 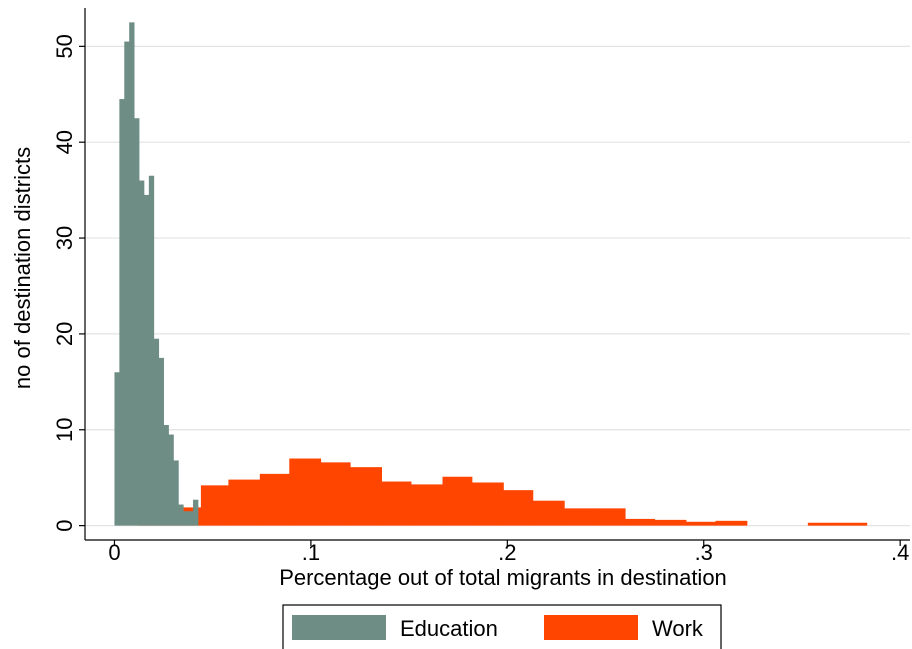 I want to click on y-tick-label: 40, so click(x=64, y=142).